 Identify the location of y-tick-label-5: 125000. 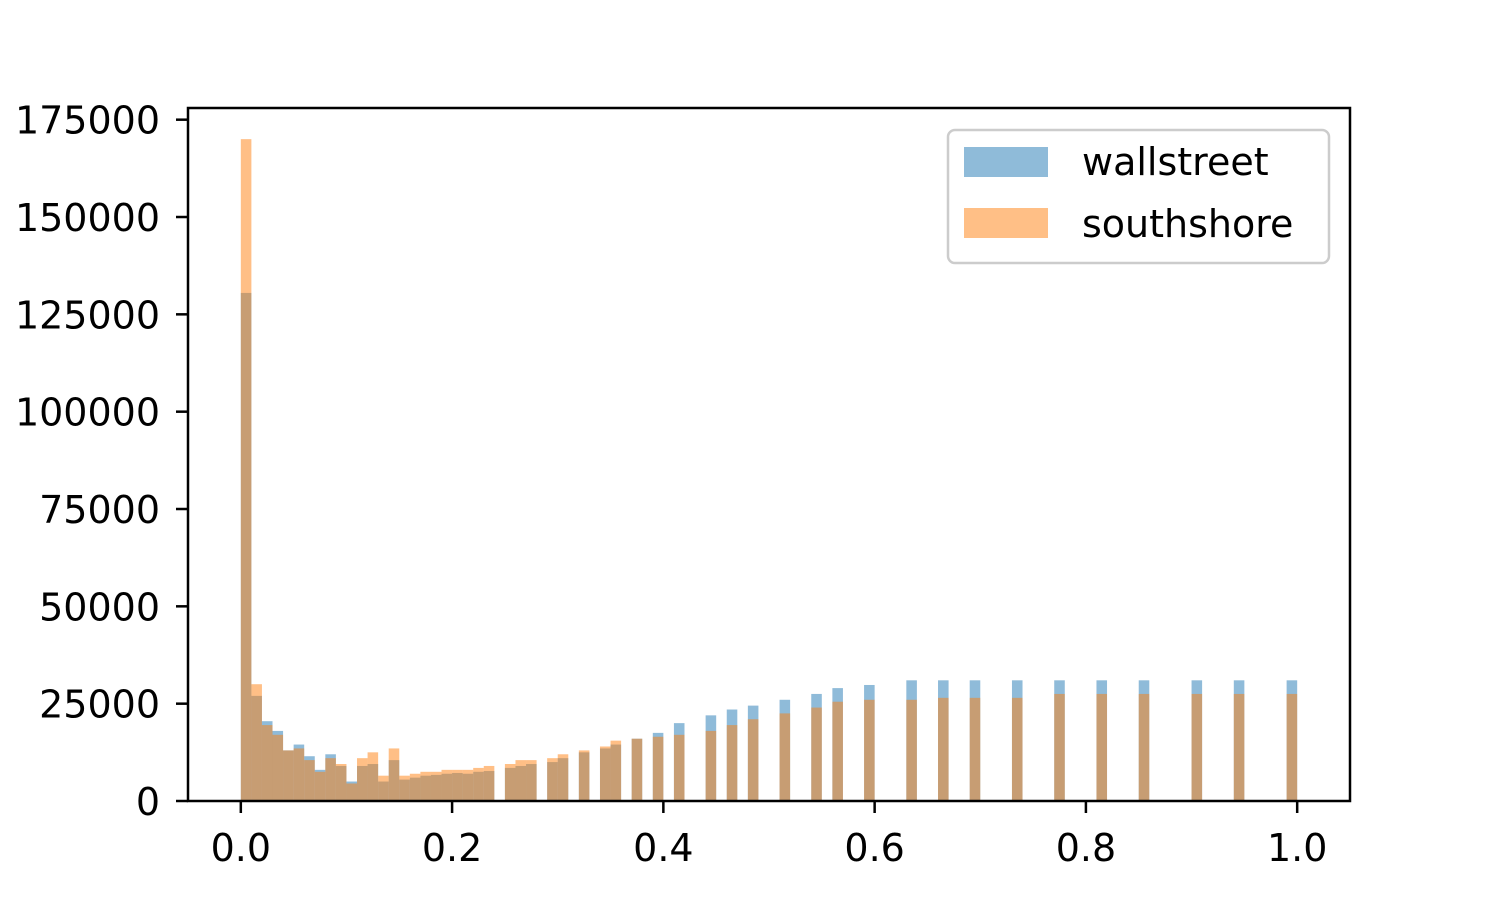
(87, 315).